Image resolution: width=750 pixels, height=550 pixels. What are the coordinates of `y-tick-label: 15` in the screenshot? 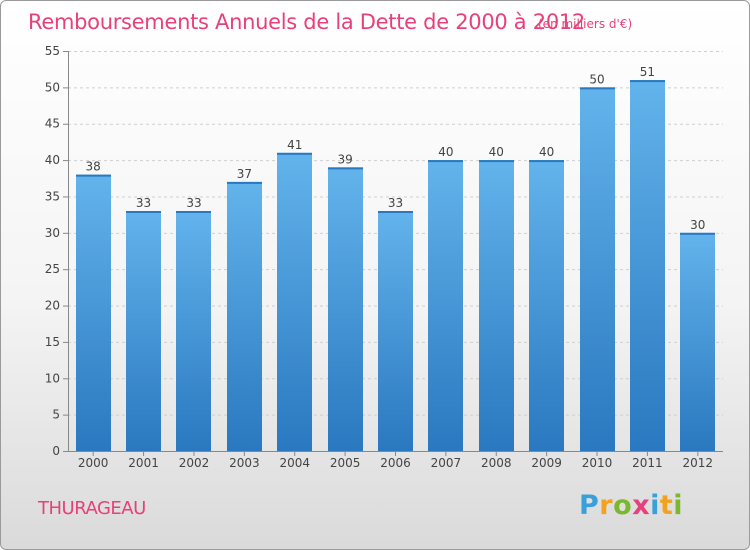 It's located at (52, 342).